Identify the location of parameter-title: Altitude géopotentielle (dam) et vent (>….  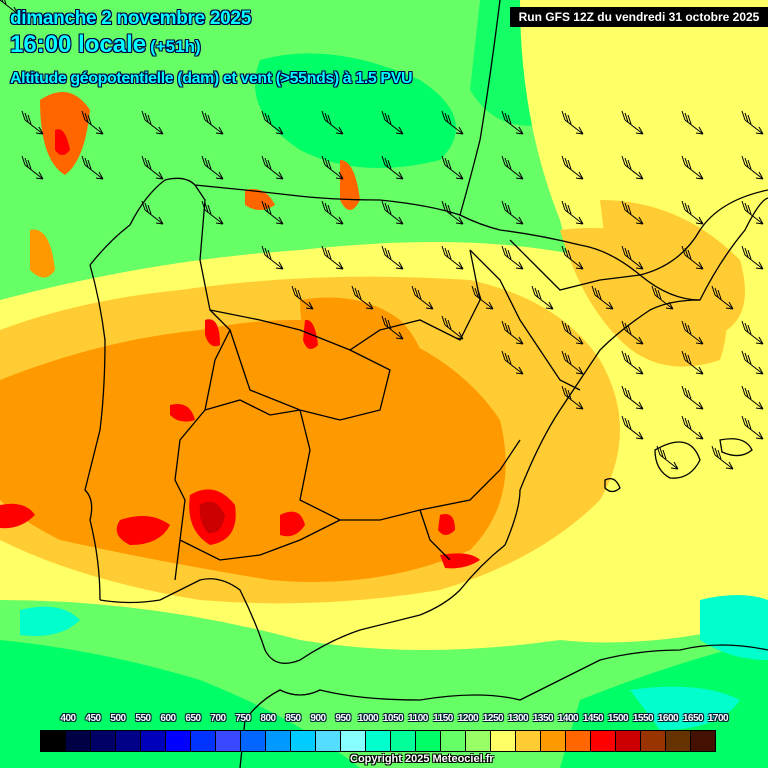
(211, 78).